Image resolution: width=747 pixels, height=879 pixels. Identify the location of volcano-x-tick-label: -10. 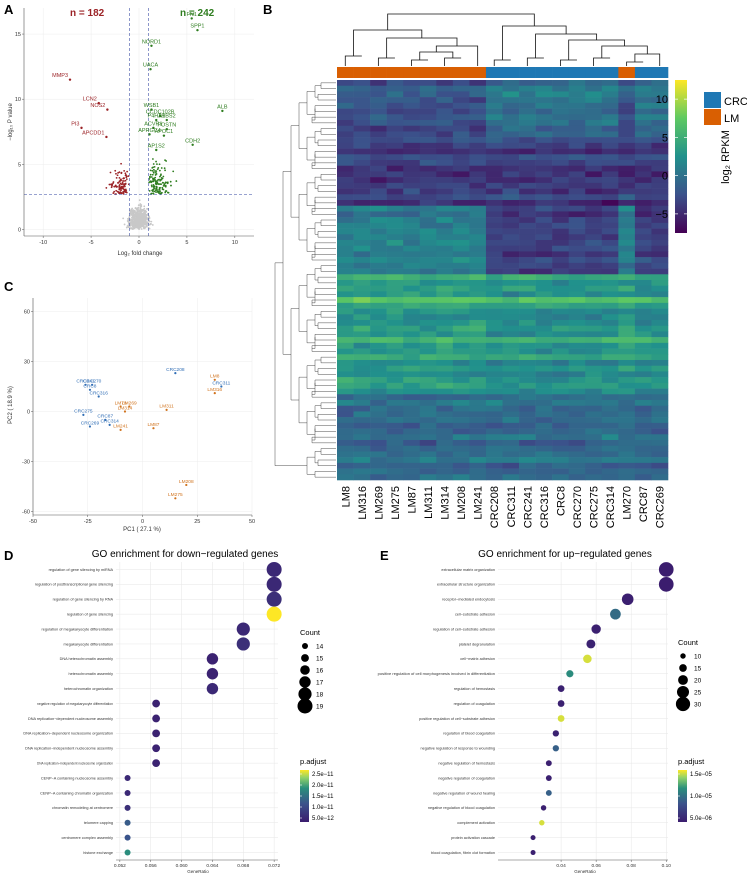
(43, 243).